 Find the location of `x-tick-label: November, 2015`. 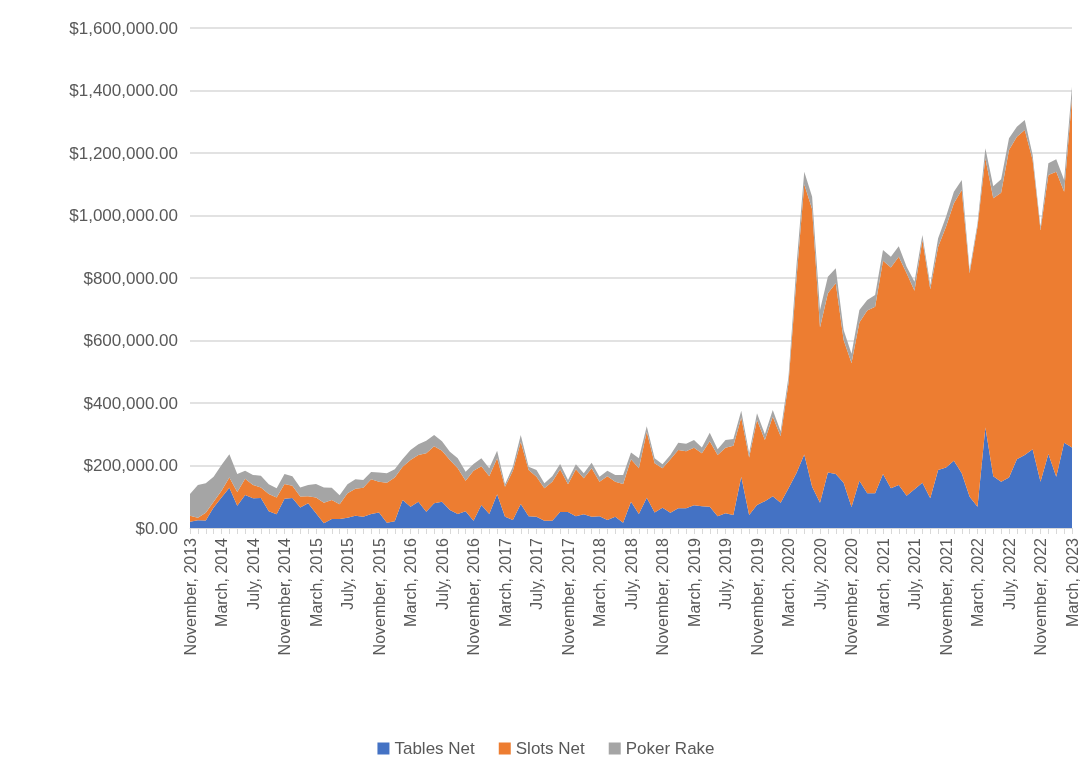

x-tick-label: November, 2015 is located at coordinates (379, 596).